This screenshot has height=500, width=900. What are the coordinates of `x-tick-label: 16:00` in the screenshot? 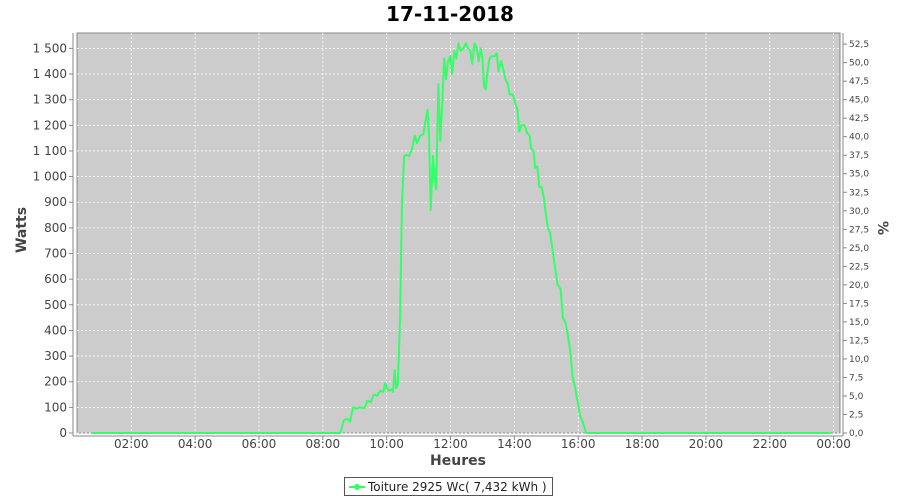 It's located at (578, 444).